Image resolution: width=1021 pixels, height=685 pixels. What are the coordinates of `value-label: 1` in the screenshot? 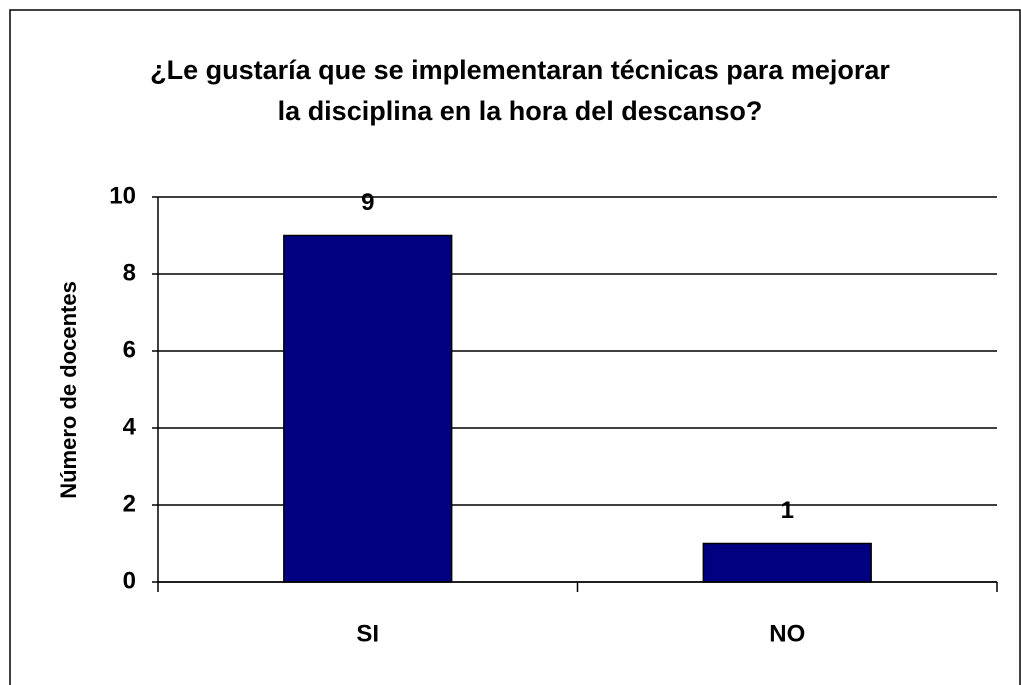 It's located at (787, 510).